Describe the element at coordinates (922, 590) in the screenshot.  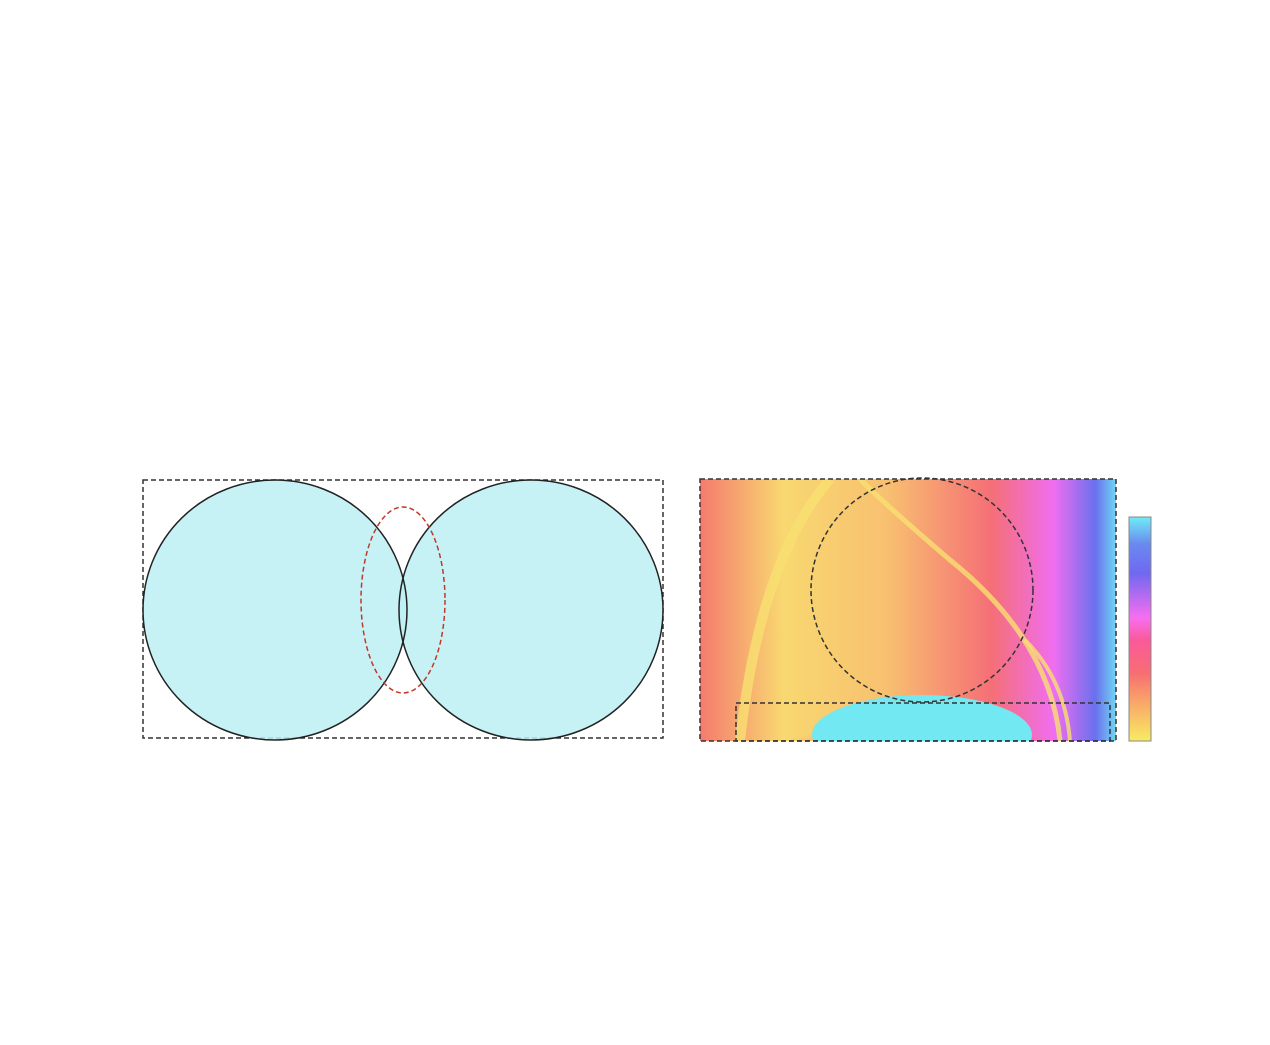
I see `tio2-particle` at that location.